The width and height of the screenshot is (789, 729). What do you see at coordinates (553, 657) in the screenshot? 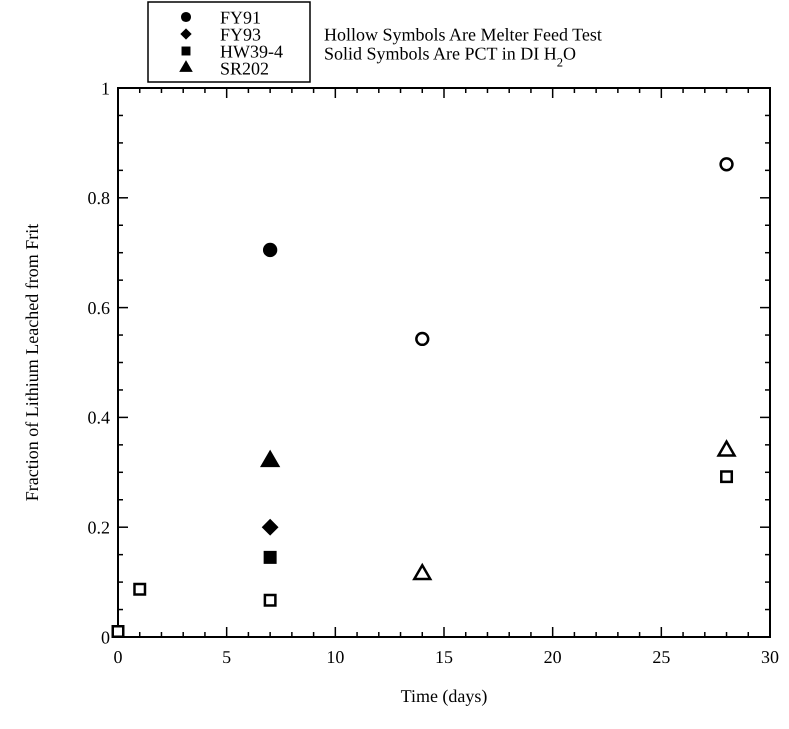
I see `x-tick-label: 20` at bounding box center [553, 657].